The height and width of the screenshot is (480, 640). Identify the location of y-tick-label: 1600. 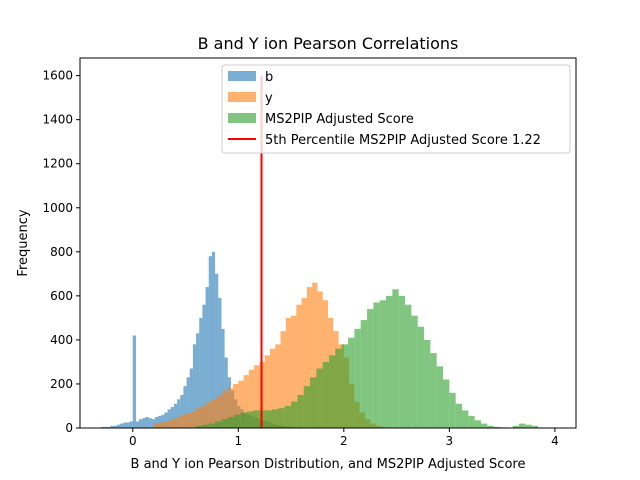
(57, 76).